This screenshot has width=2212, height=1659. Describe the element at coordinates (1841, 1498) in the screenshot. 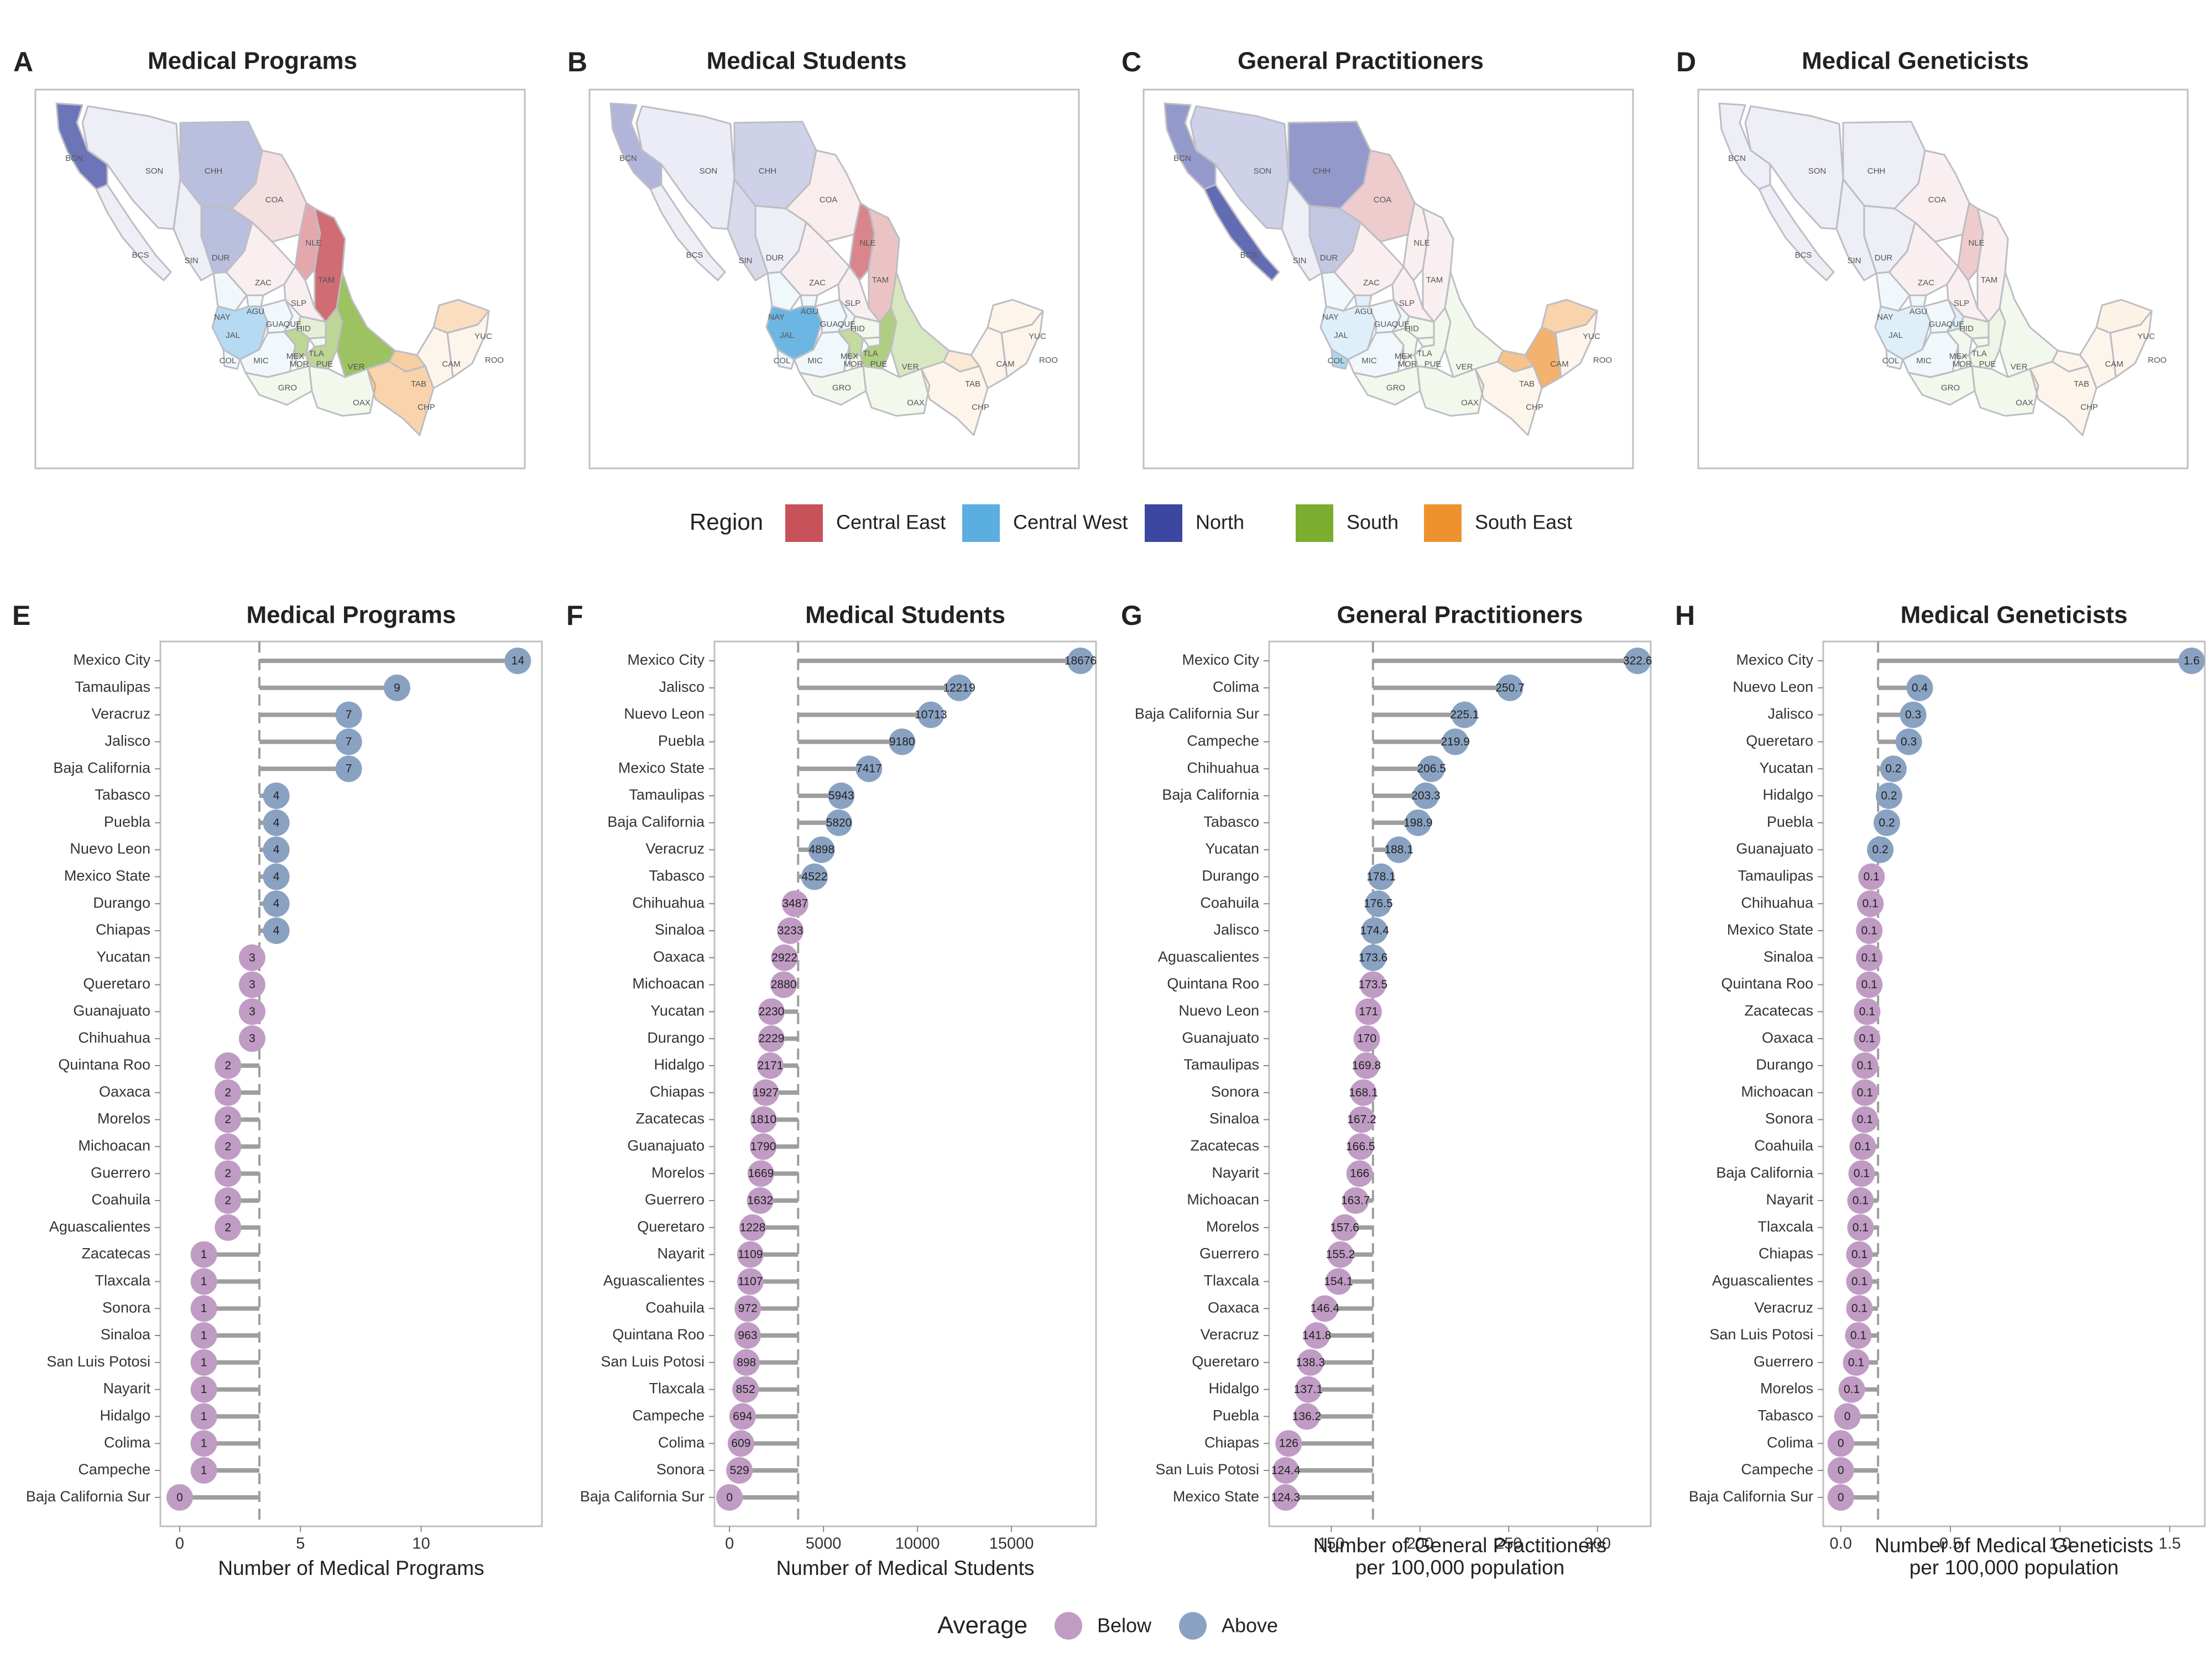

I see `data-label: 0` at that location.